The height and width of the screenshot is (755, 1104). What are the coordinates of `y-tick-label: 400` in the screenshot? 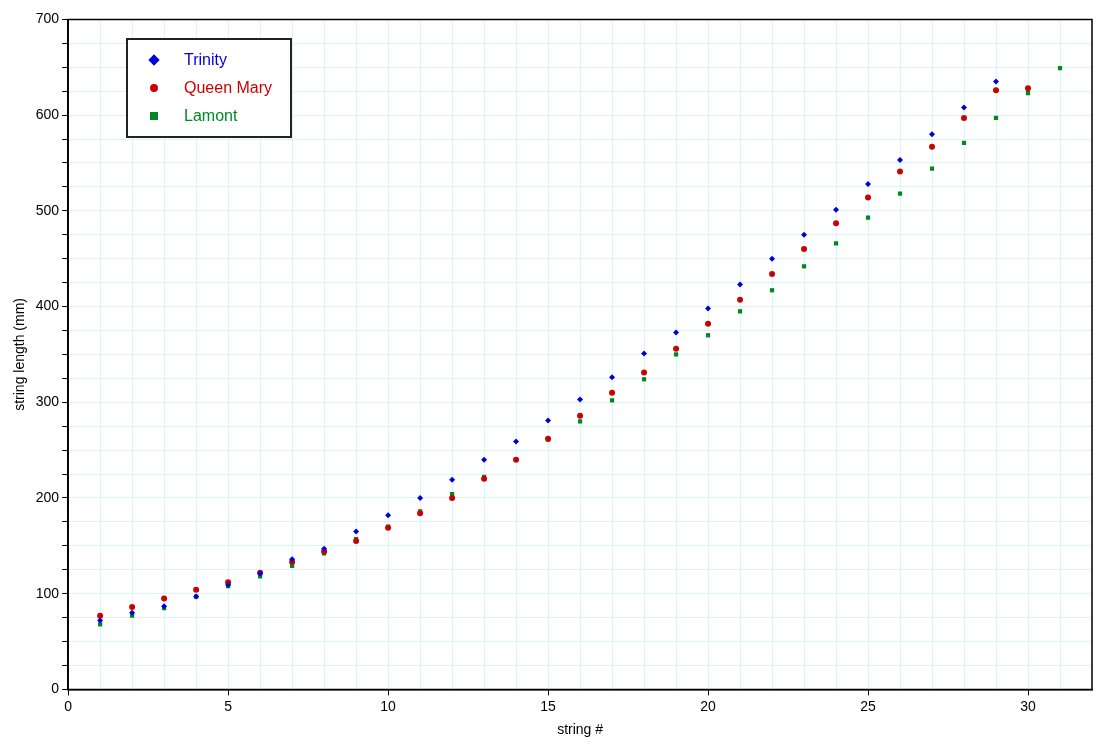 It's located at (47, 305).